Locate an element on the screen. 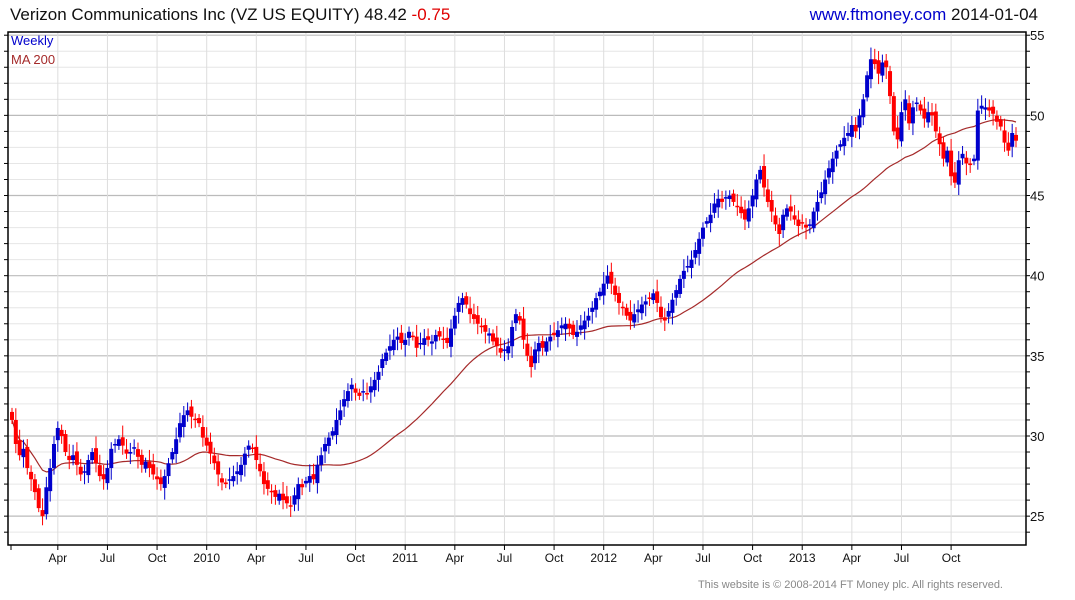 The image size is (1075, 600). x-tick-label: Jul is located at coordinates (305, 558).